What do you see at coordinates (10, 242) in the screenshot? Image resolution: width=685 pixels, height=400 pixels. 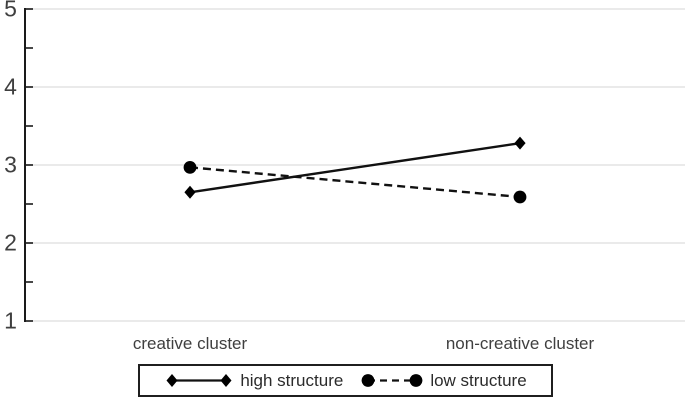 I see `y-axis-label-2: 2` at bounding box center [10, 242].